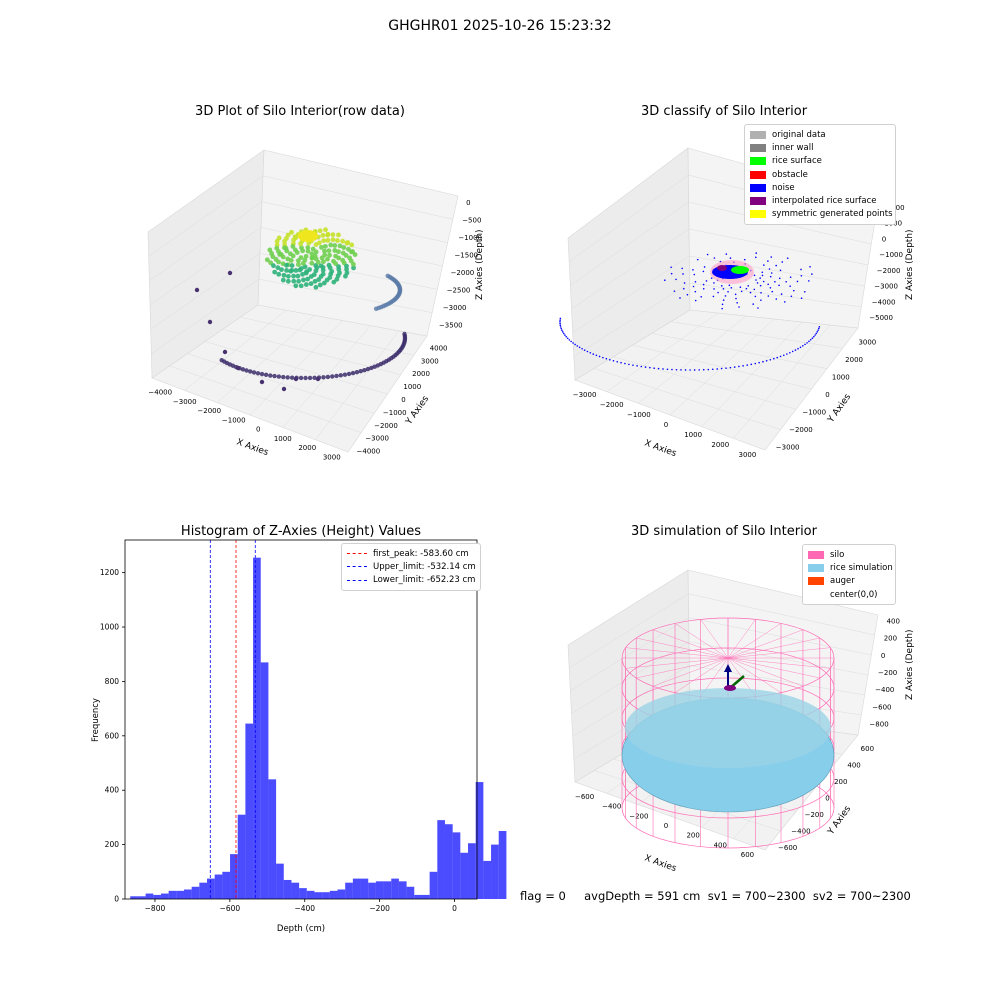 The image size is (1000, 1000). I want to click on simulation-xtick-label: −600, so click(584, 797).